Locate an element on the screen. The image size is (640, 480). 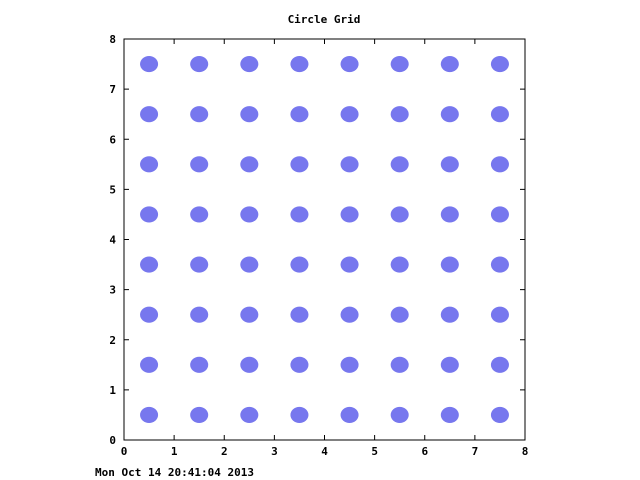
y-tick-label: 1 is located at coordinates (112, 390).